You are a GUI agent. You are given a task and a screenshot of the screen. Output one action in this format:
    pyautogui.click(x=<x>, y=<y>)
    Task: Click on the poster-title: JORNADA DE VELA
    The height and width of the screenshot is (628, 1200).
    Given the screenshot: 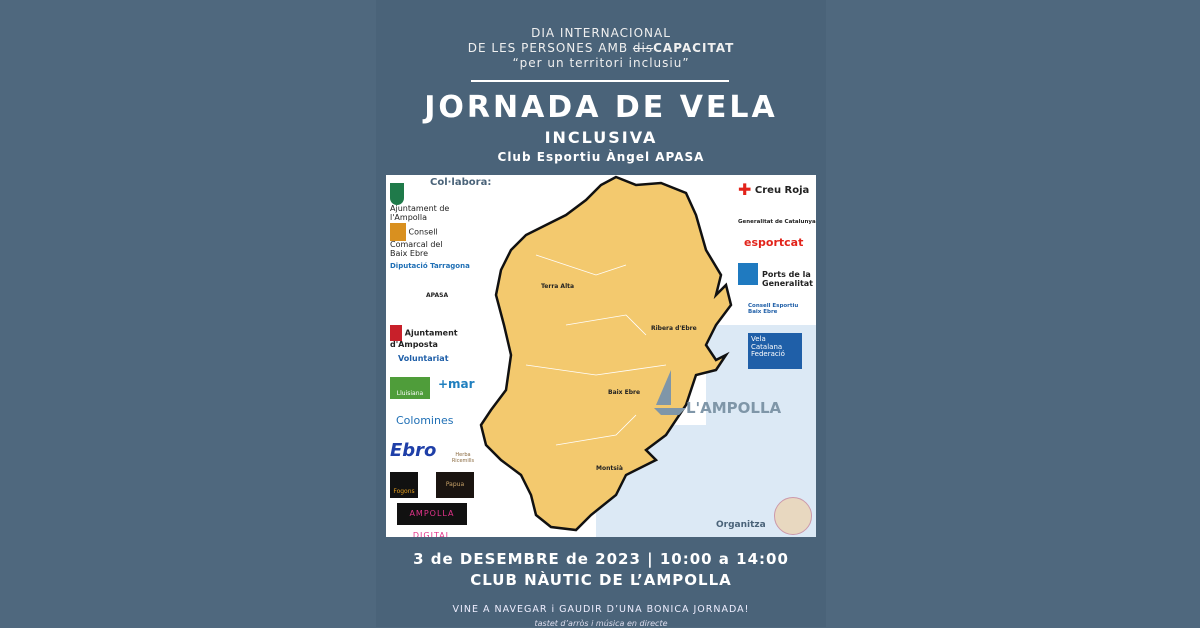 What is the action you would take?
    pyautogui.click(x=601, y=107)
    